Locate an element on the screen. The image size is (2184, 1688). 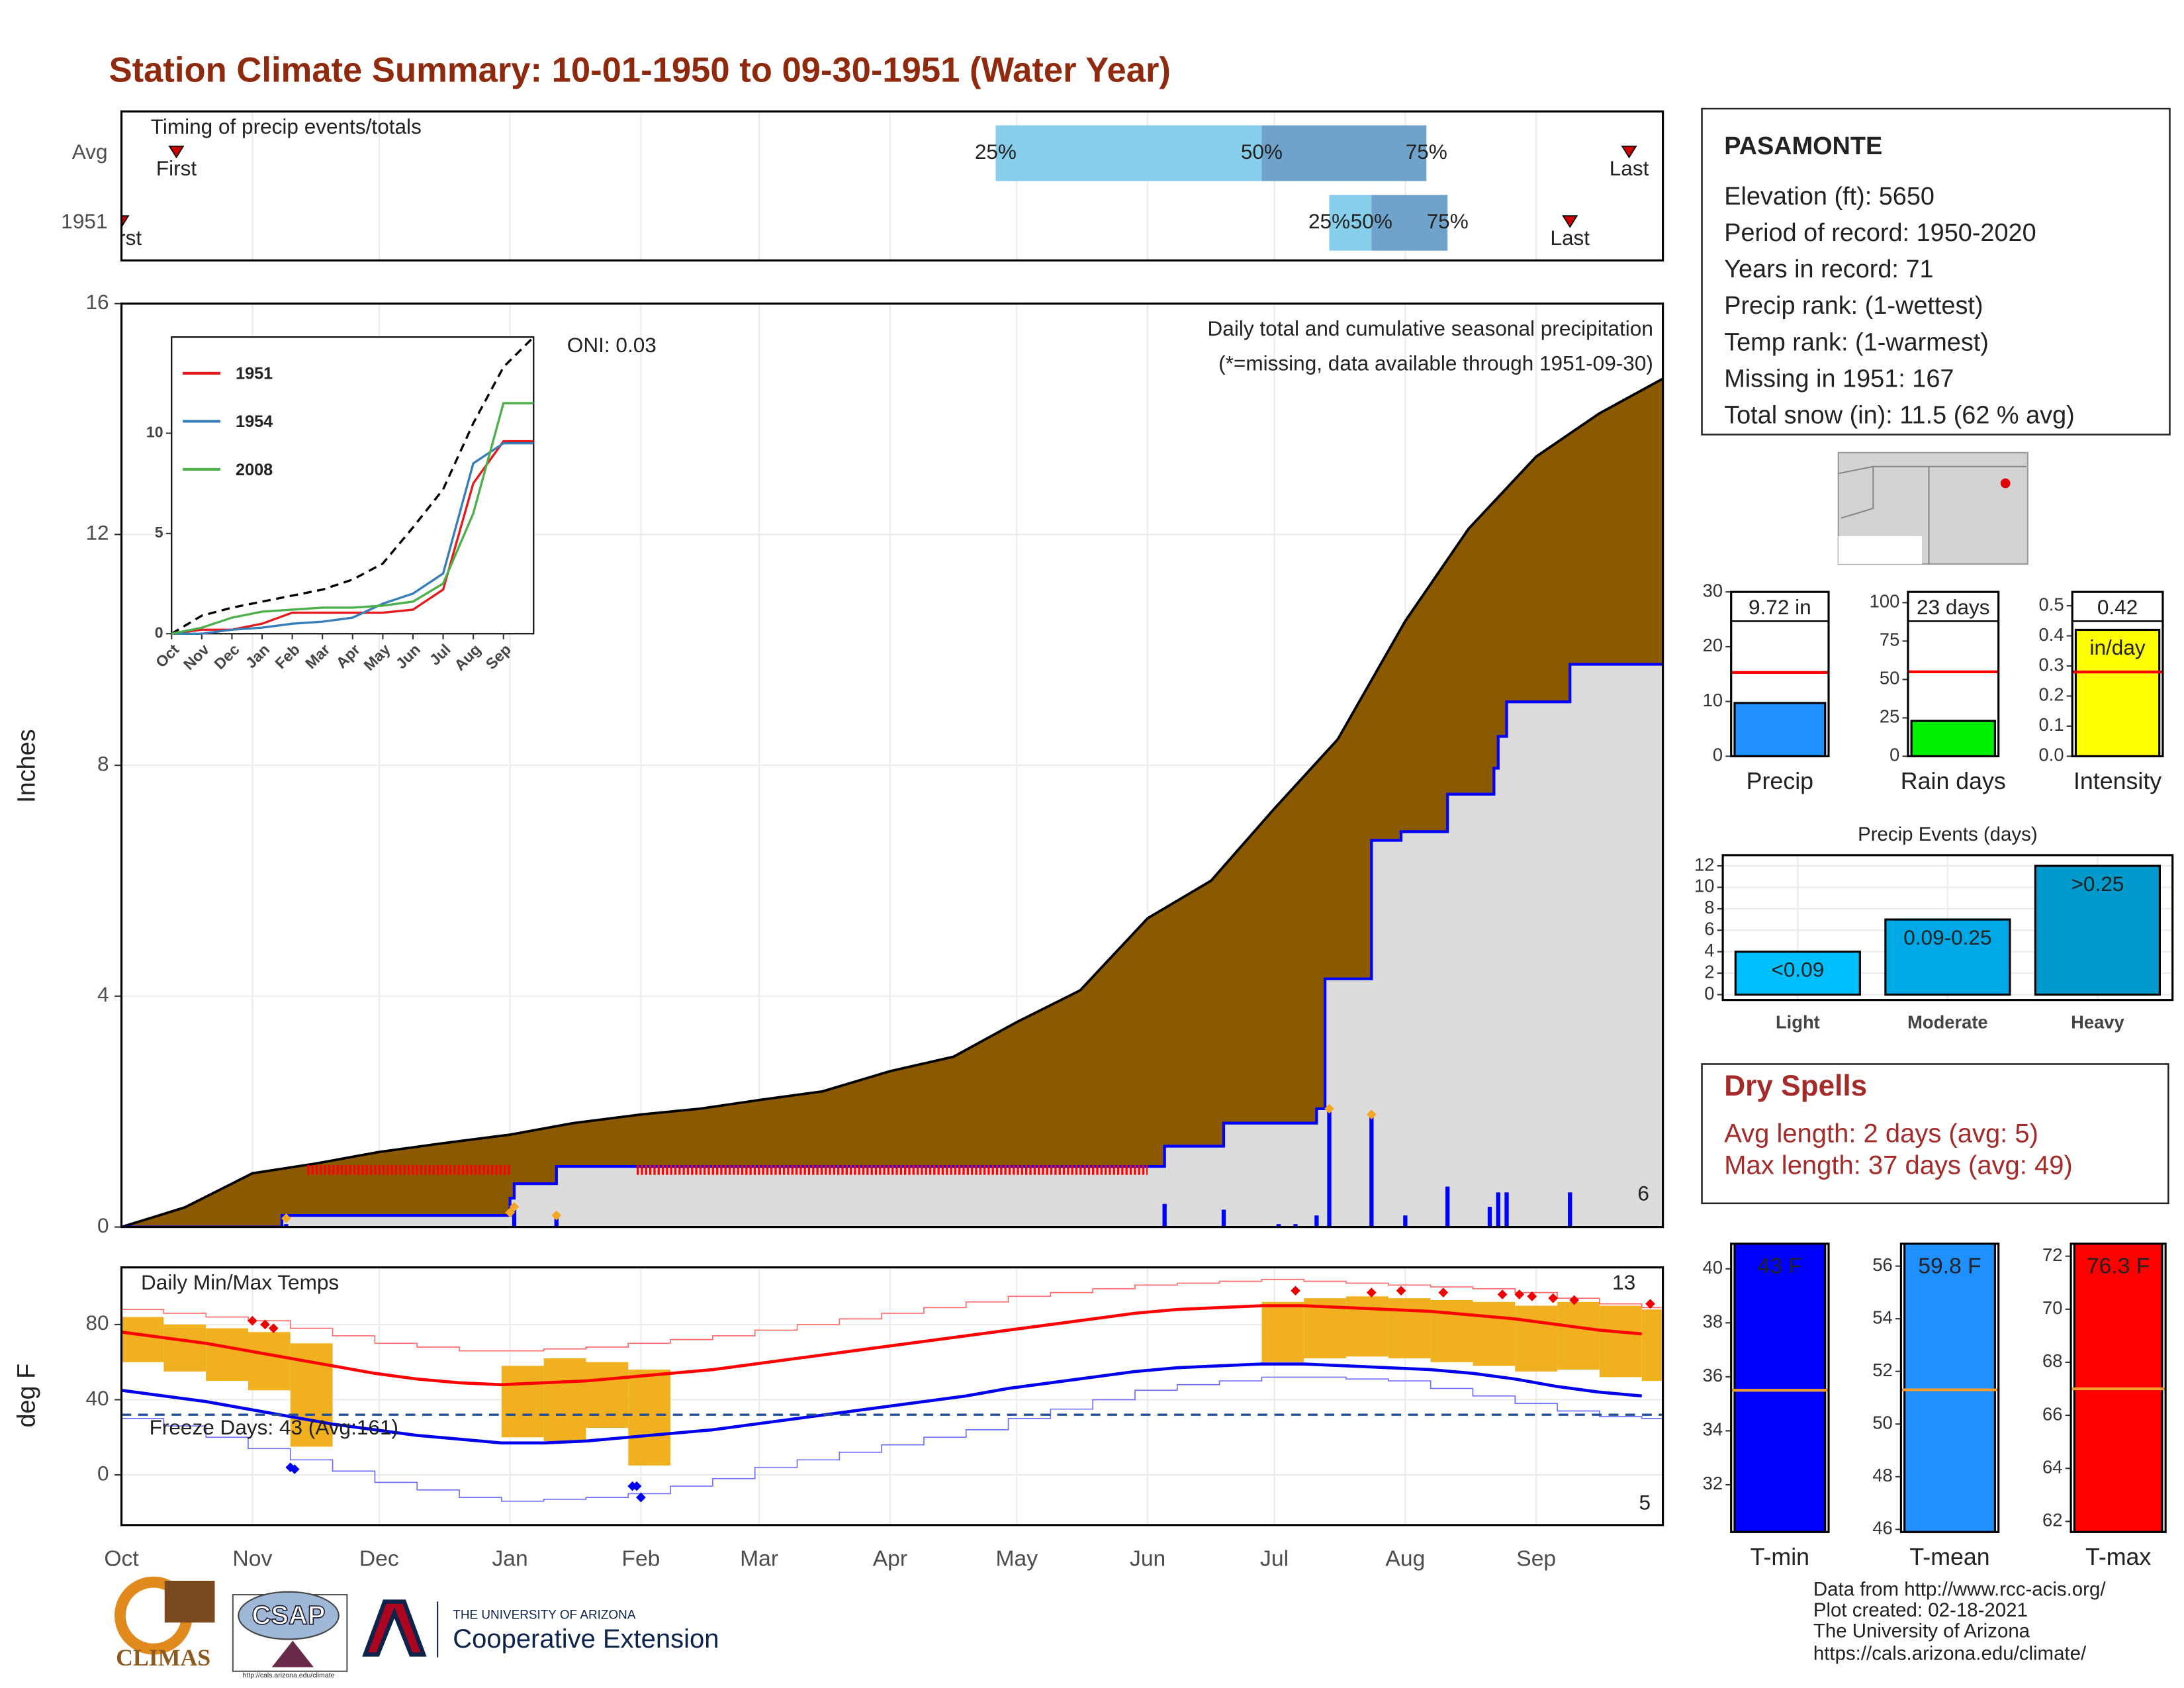
y-tick-label: 6 is located at coordinates (1709, 929).